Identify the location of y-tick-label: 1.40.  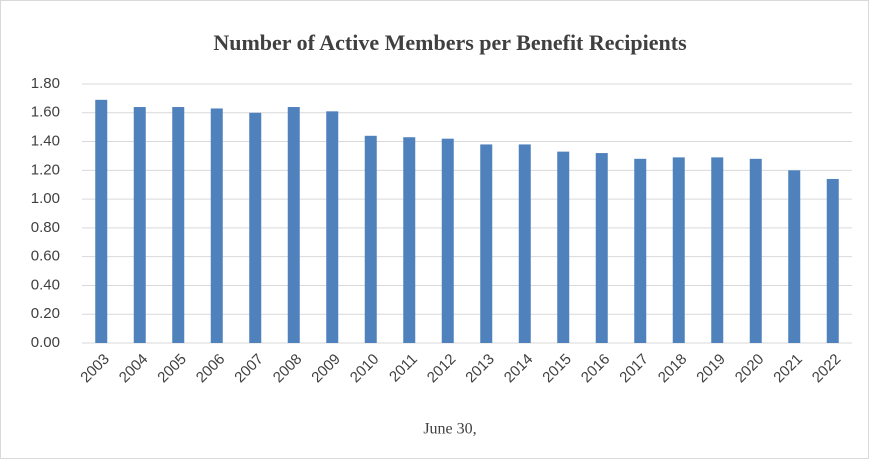
(45, 141).